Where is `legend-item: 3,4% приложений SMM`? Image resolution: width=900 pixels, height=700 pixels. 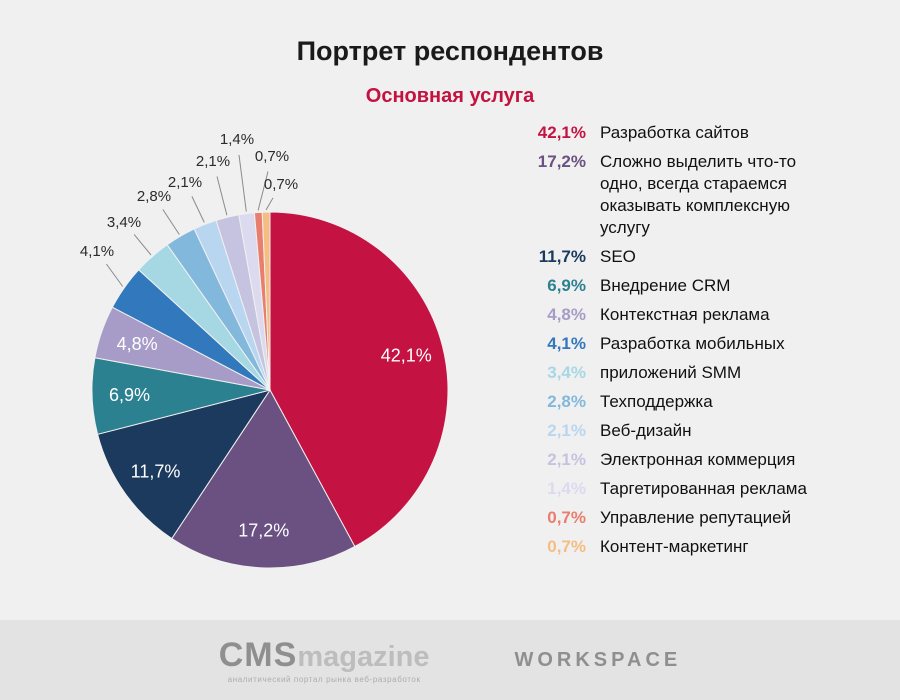 legend-item: 3,4% приложений SMM is located at coordinates (700, 373).